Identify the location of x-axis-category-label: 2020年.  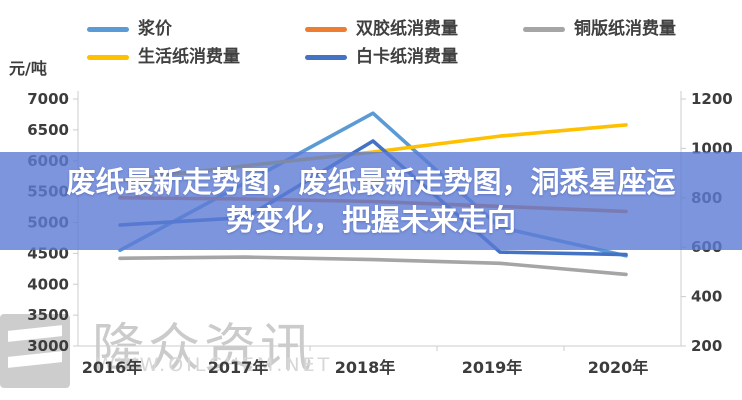
(618, 367).